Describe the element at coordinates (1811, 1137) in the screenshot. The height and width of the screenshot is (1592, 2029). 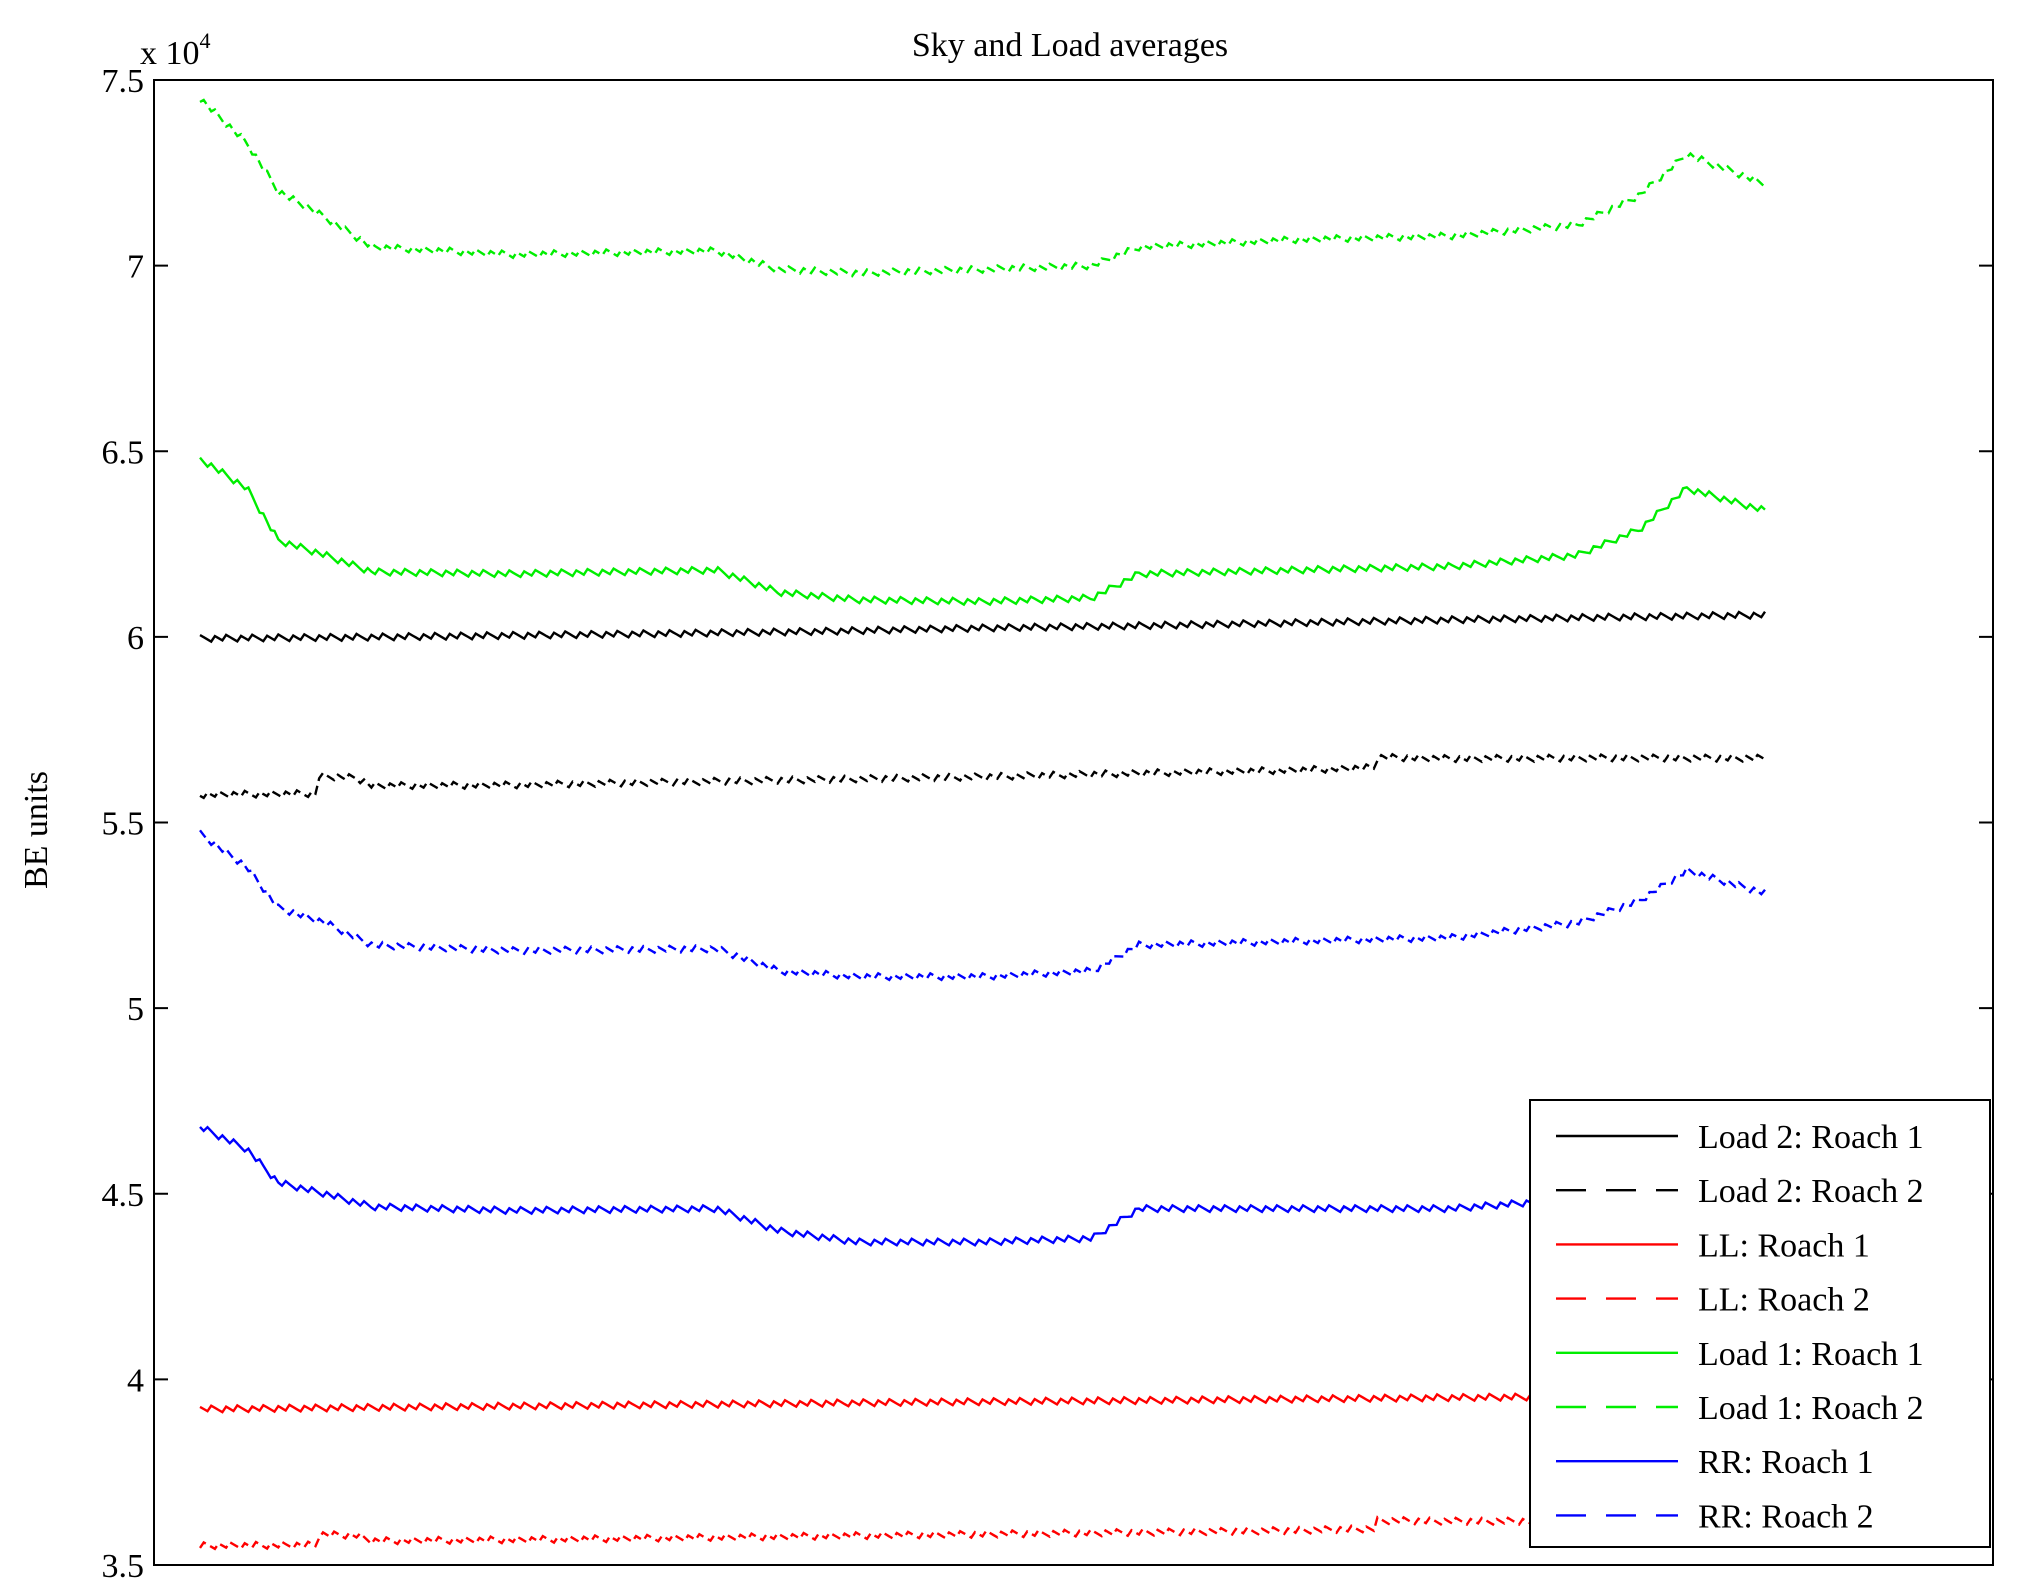
I see `legend-label: Load 2: Roach 1` at that location.